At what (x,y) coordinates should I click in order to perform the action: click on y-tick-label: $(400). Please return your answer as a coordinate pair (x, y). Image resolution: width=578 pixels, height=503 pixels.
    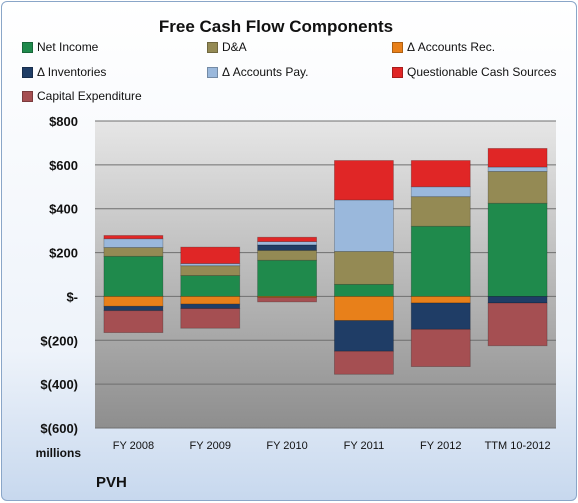
    Looking at the image, I should click on (59, 384).